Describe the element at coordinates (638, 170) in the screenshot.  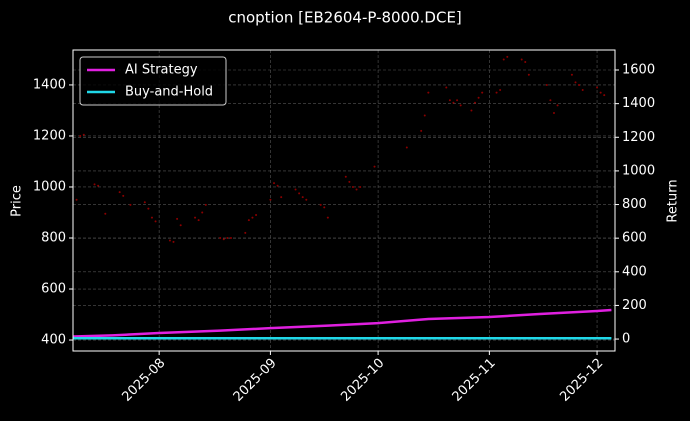
I see `y2-tick-label: 1000` at that location.